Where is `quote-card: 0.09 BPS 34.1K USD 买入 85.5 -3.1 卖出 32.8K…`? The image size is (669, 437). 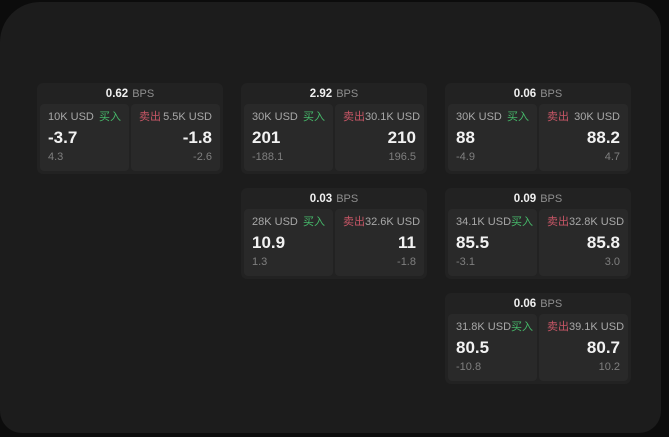
quote-card: 0.09 BPS 34.1K USD 买入 85.5 -3.1 卖出 32.8K… is located at coordinates (538, 233).